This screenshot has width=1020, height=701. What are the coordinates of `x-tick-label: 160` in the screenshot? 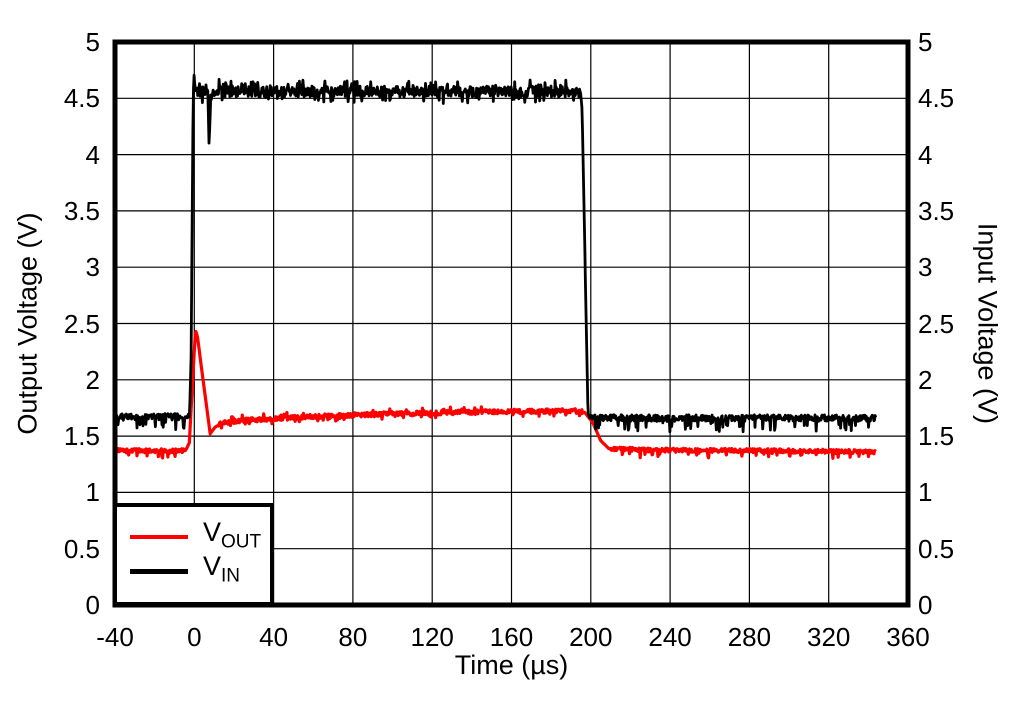 It's located at (511, 637).